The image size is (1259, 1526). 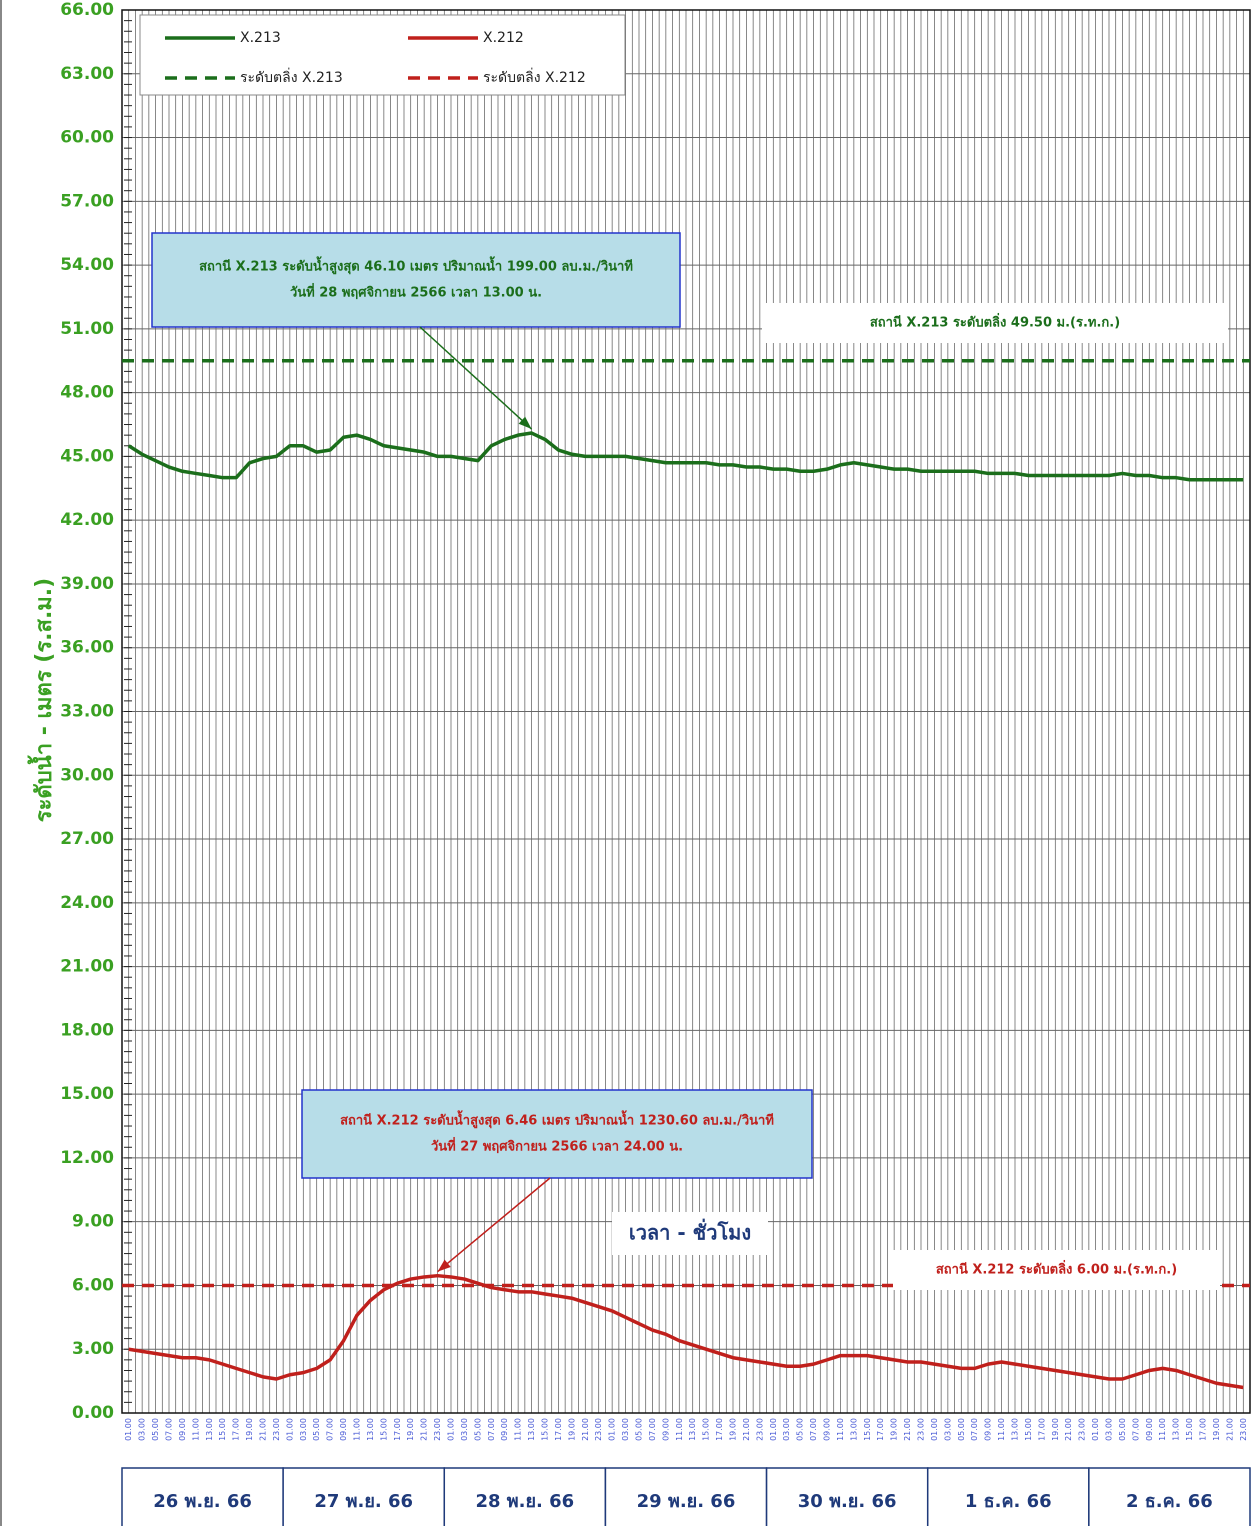 What do you see at coordinates (87, 775) in the screenshot?
I see `y-tick-label: 30.00` at bounding box center [87, 775].